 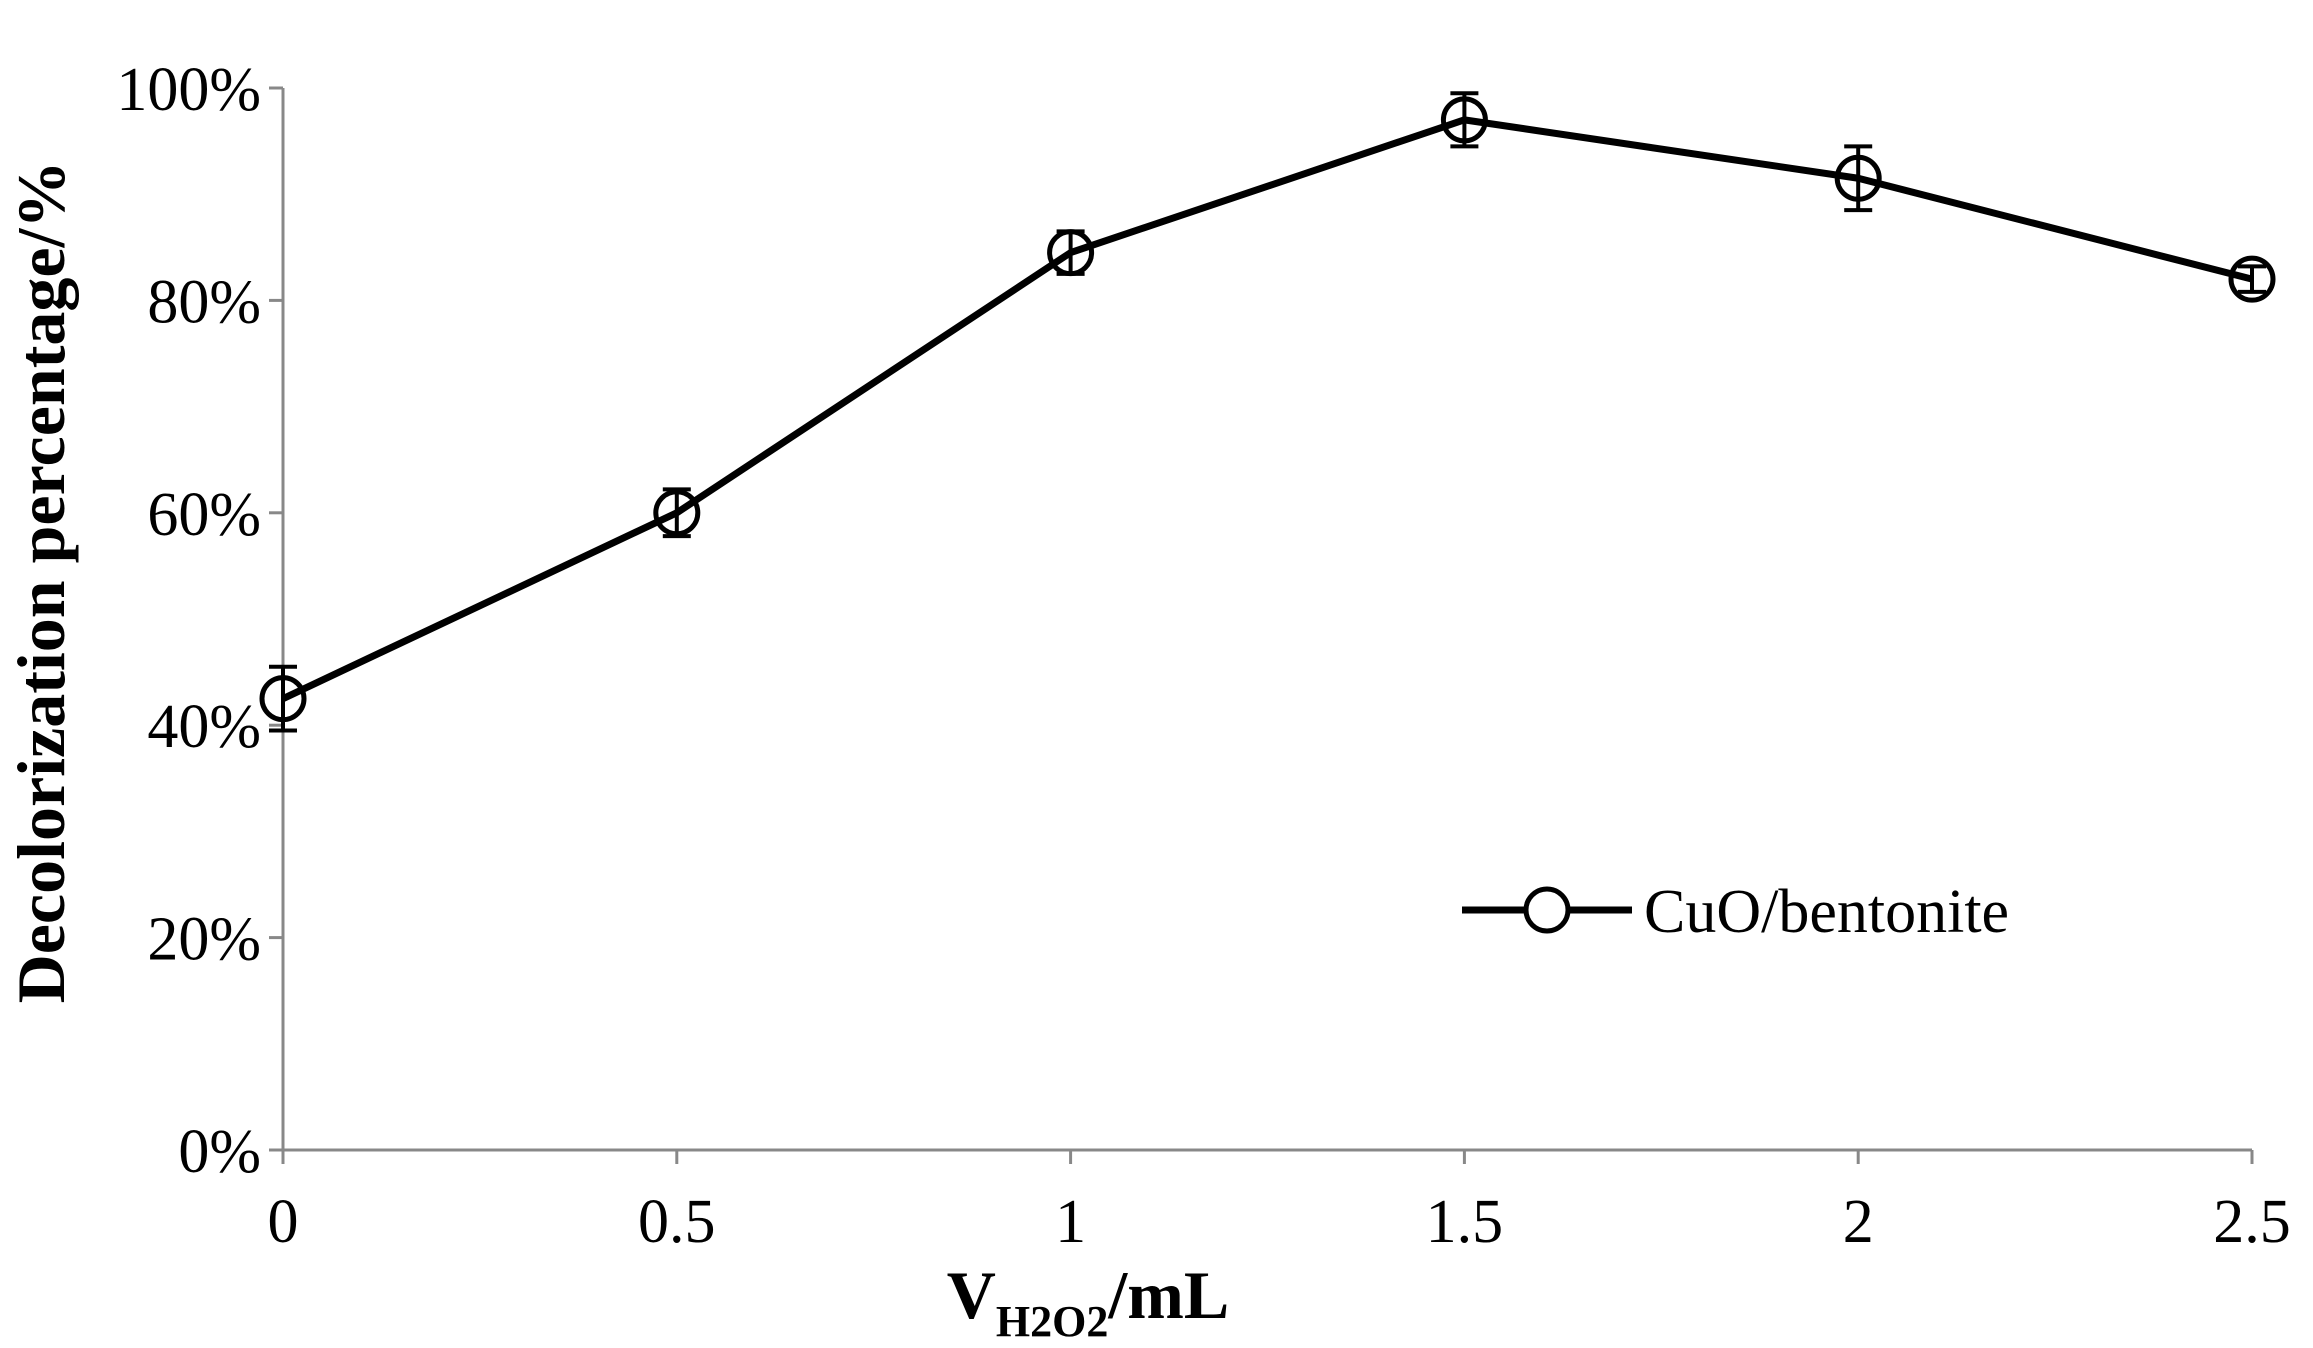 What do you see at coordinates (219, 1152) in the screenshot?
I see `y-tick-label: 0%` at bounding box center [219, 1152].